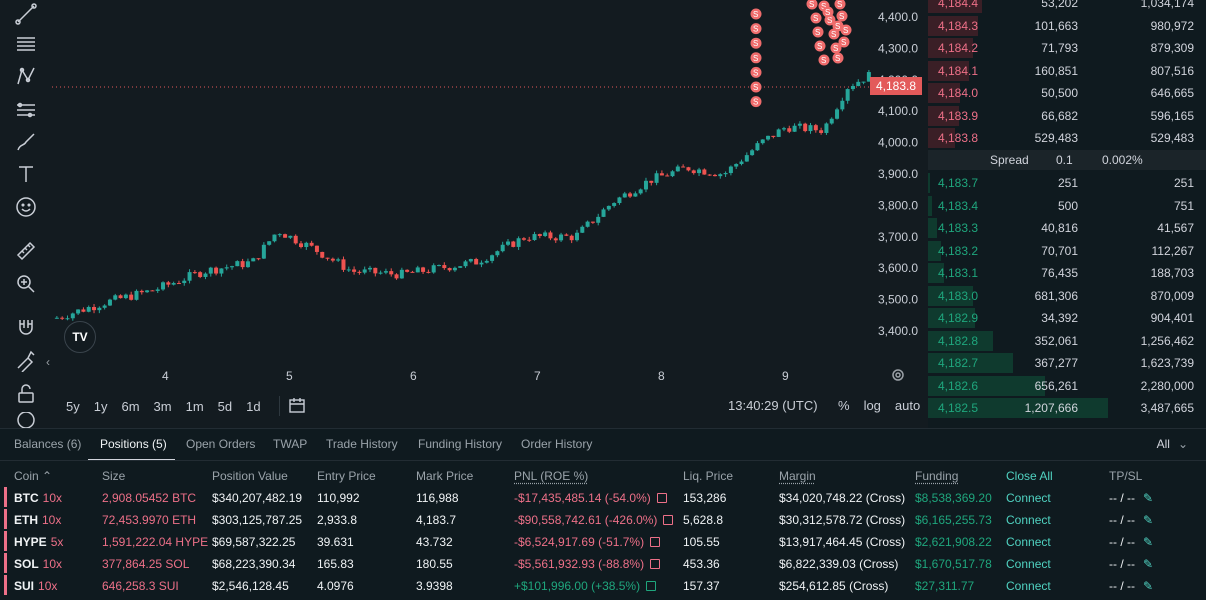  I want to click on tab-balances: Balances (6), so click(48, 444).